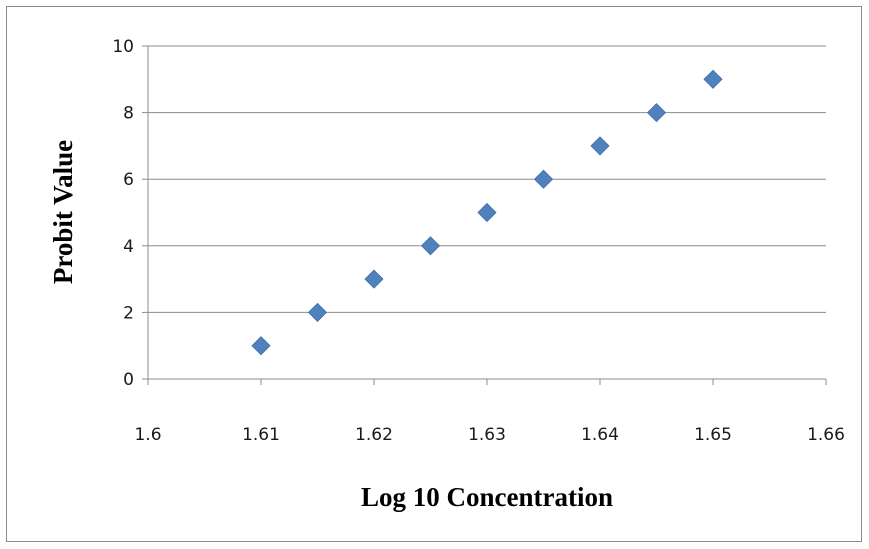 This screenshot has height=549, width=869. What do you see at coordinates (128, 114) in the screenshot?
I see `y-tick-label: 8` at bounding box center [128, 114].